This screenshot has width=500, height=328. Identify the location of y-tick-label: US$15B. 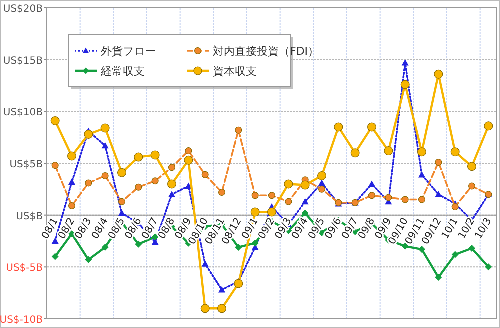
(23, 61).